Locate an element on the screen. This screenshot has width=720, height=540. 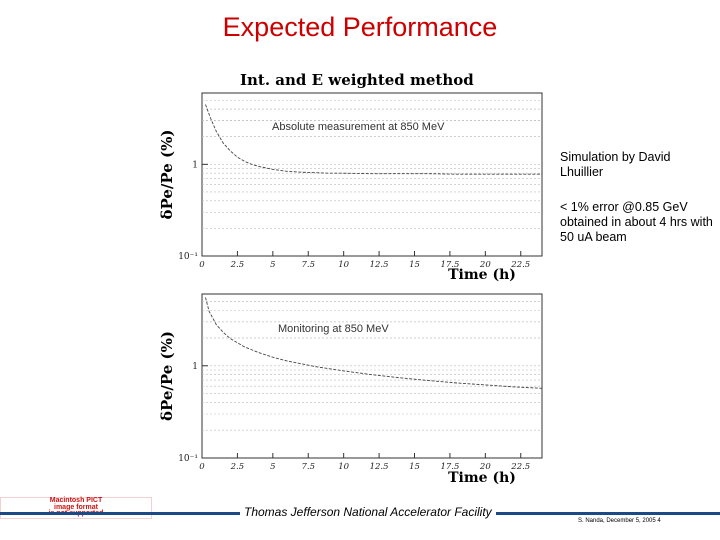
panel-1-x-tick-label: 2.5 is located at coordinates (237, 265).